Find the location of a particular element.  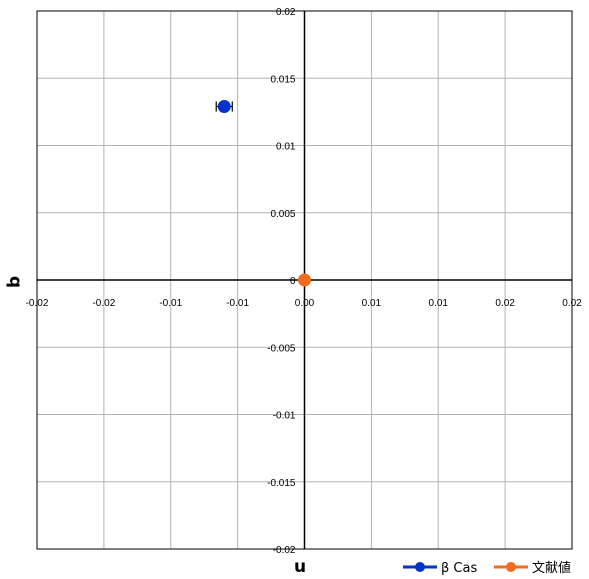

y-tick-label: -0.005 is located at coordinates (281, 348).